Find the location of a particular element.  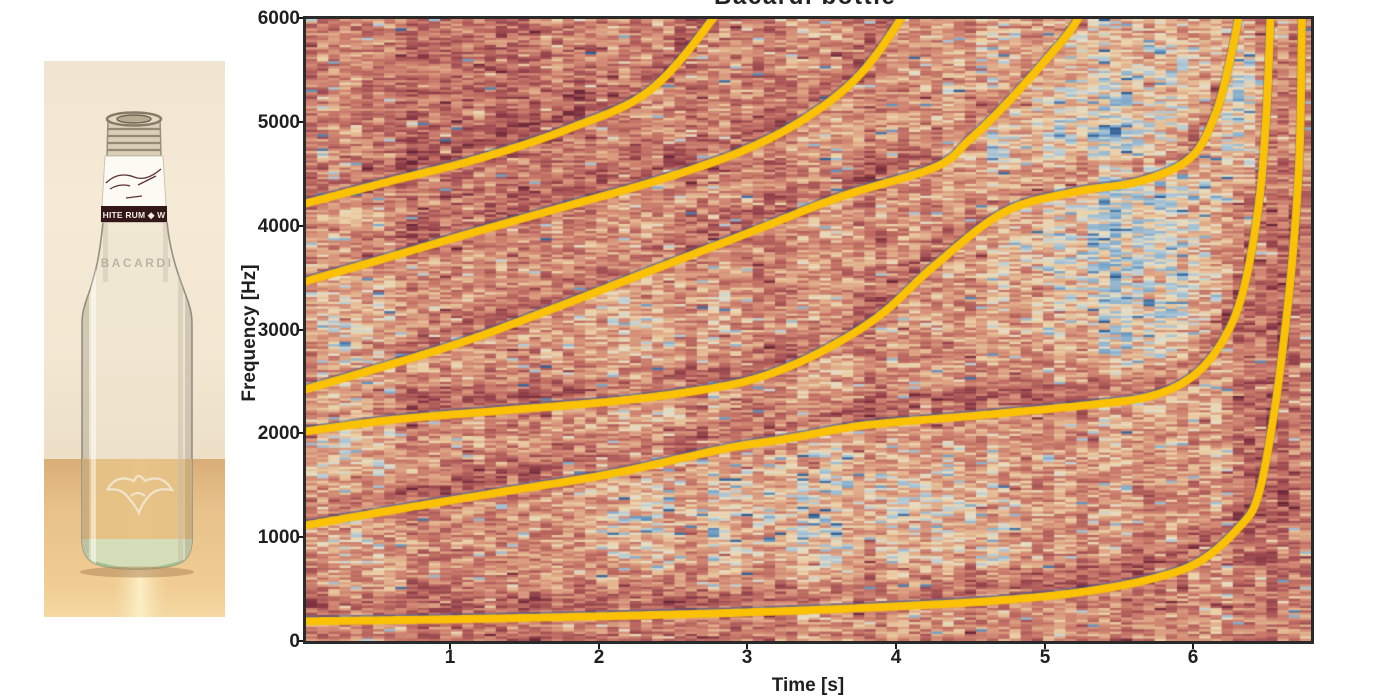

svg-text: BACARDI is located at coordinates (137, 263).